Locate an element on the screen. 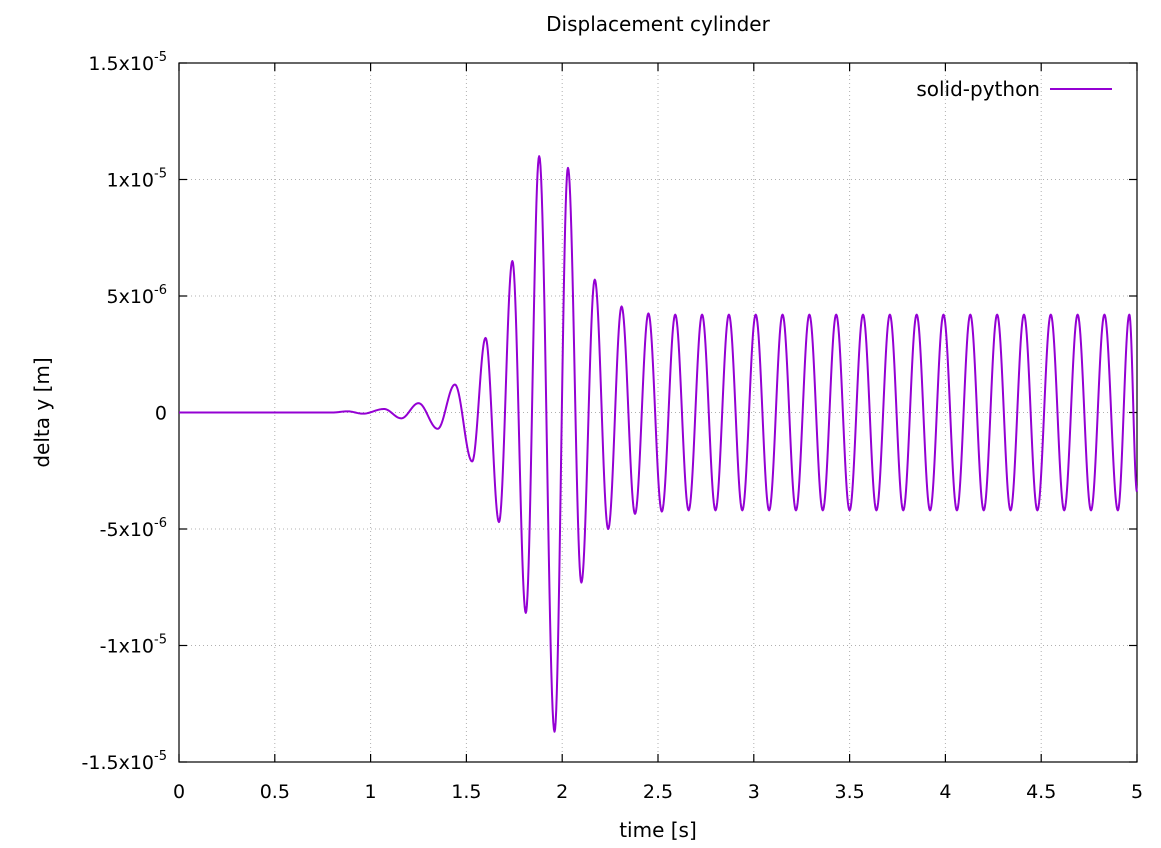  y-tick-label: -1.5x10⁻⁵ is located at coordinates (124, 761).